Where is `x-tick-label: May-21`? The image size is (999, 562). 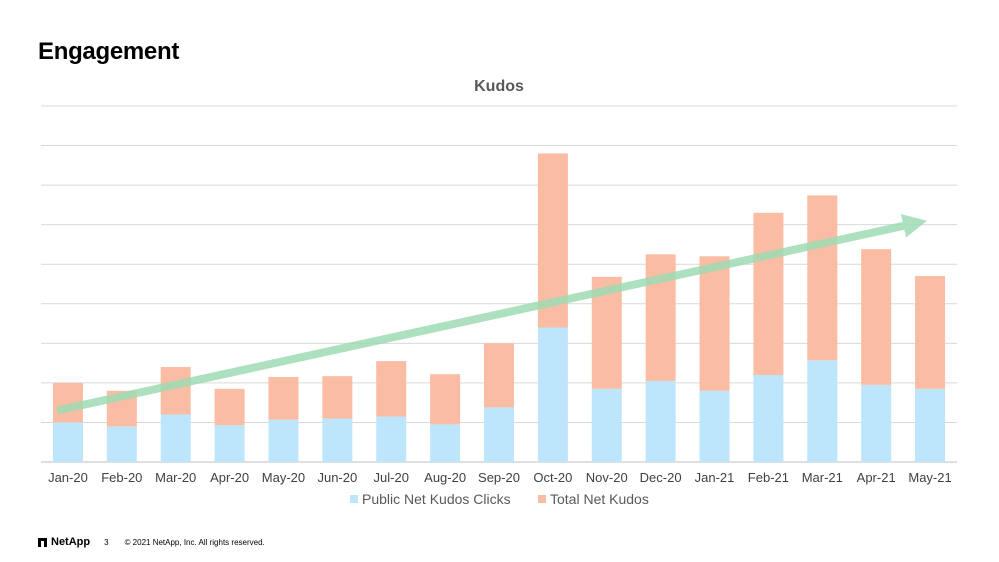 x-tick-label: May-21 is located at coordinates (929, 477).